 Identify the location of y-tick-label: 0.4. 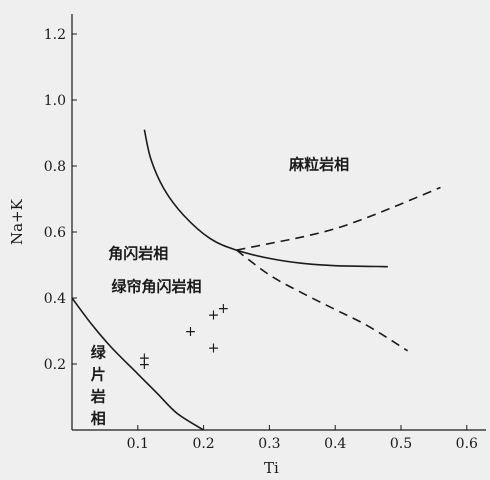
(55, 299).